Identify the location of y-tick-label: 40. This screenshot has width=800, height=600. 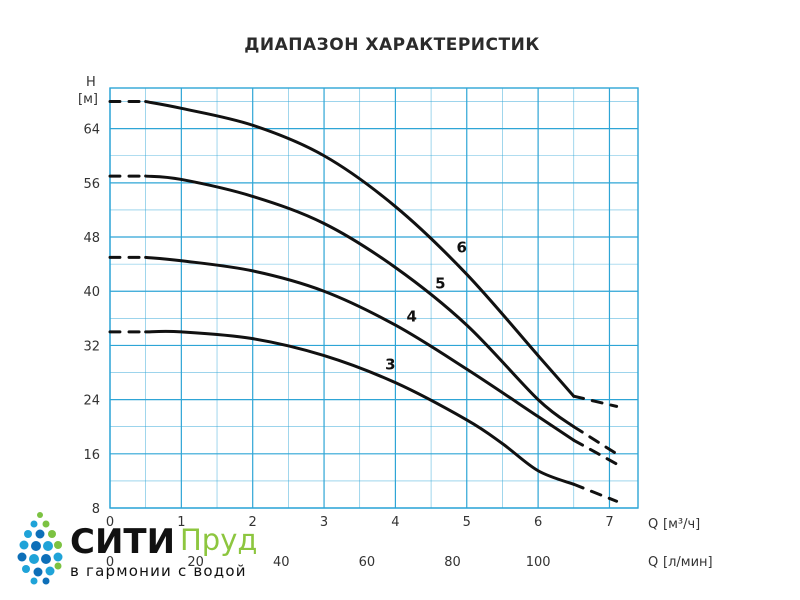
(91, 292).